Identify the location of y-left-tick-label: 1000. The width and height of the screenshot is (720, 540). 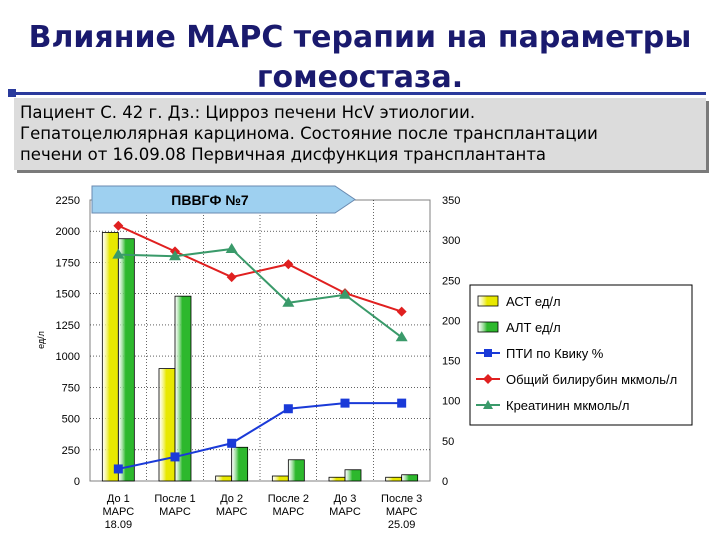
(68, 357).